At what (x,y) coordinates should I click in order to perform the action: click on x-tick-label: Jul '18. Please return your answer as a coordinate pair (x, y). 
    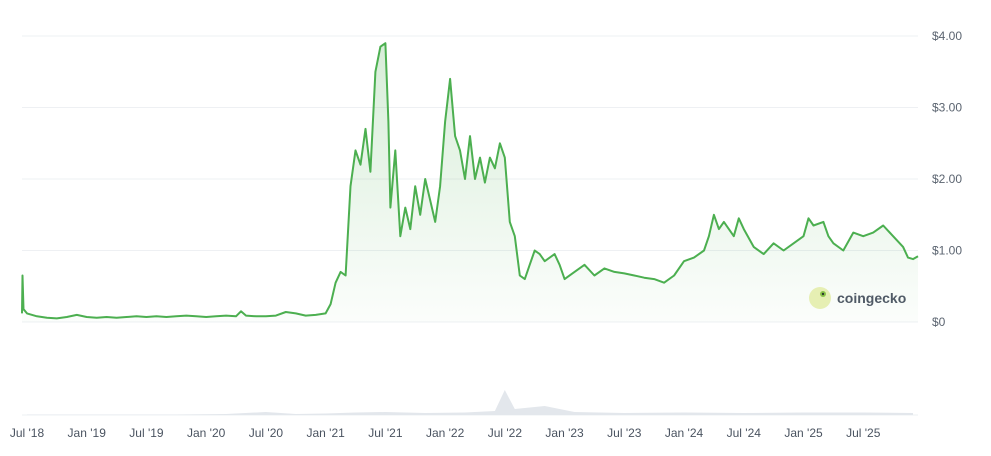
    Looking at the image, I should click on (27, 433).